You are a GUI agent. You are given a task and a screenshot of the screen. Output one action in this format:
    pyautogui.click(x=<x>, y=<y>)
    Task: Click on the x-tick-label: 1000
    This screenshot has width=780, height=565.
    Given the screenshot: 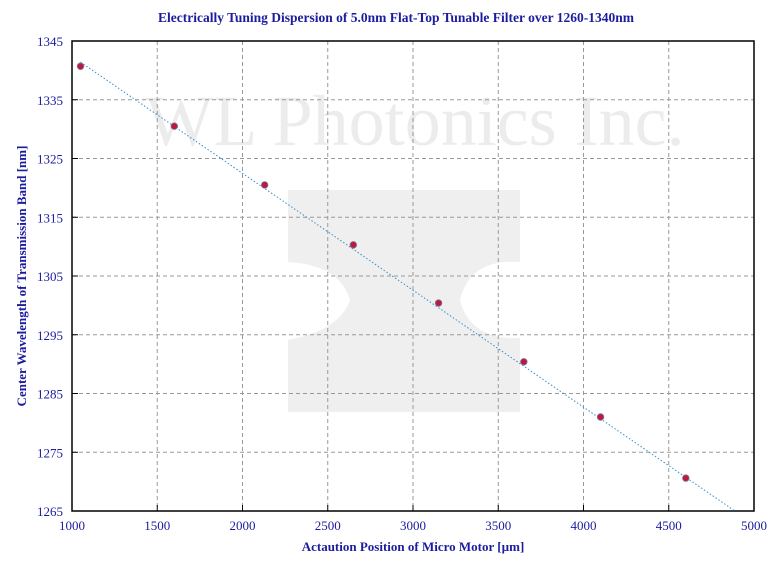 What is the action you would take?
    pyautogui.click(x=72, y=525)
    